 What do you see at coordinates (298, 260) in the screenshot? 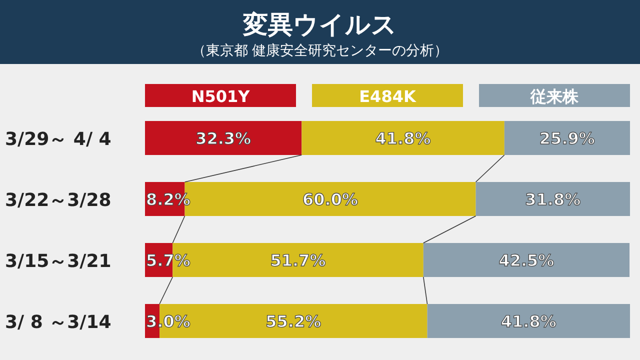
I see `data-label: 51.7%` at bounding box center [298, 260].